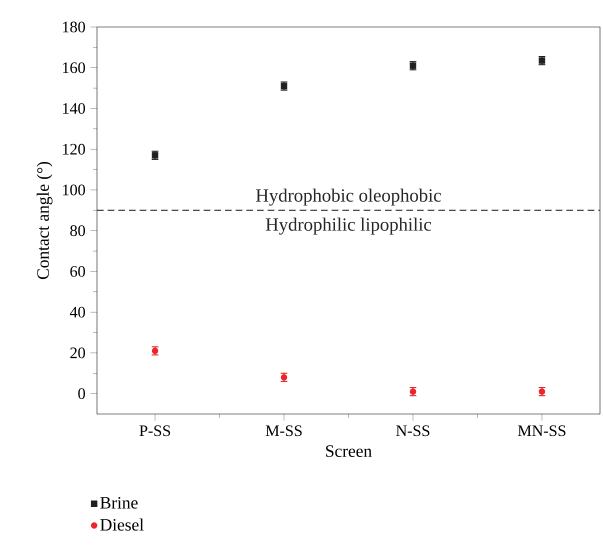  I want to click on y-tick-label: 80, so click(78, 230).